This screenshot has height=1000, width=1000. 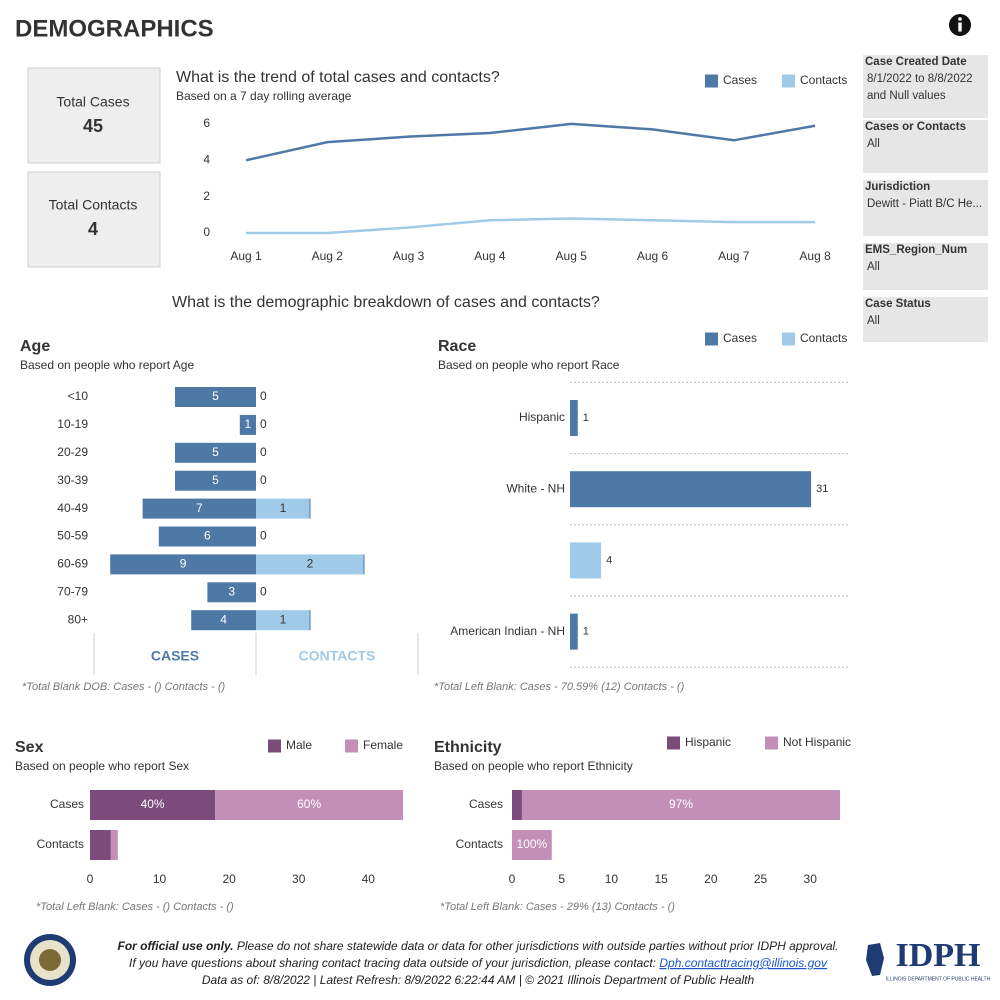 I want to click on logo-sub: ILLINOIS DEPARTMENT OF PUBLIC HEALTH, so click(x=938, y=979).